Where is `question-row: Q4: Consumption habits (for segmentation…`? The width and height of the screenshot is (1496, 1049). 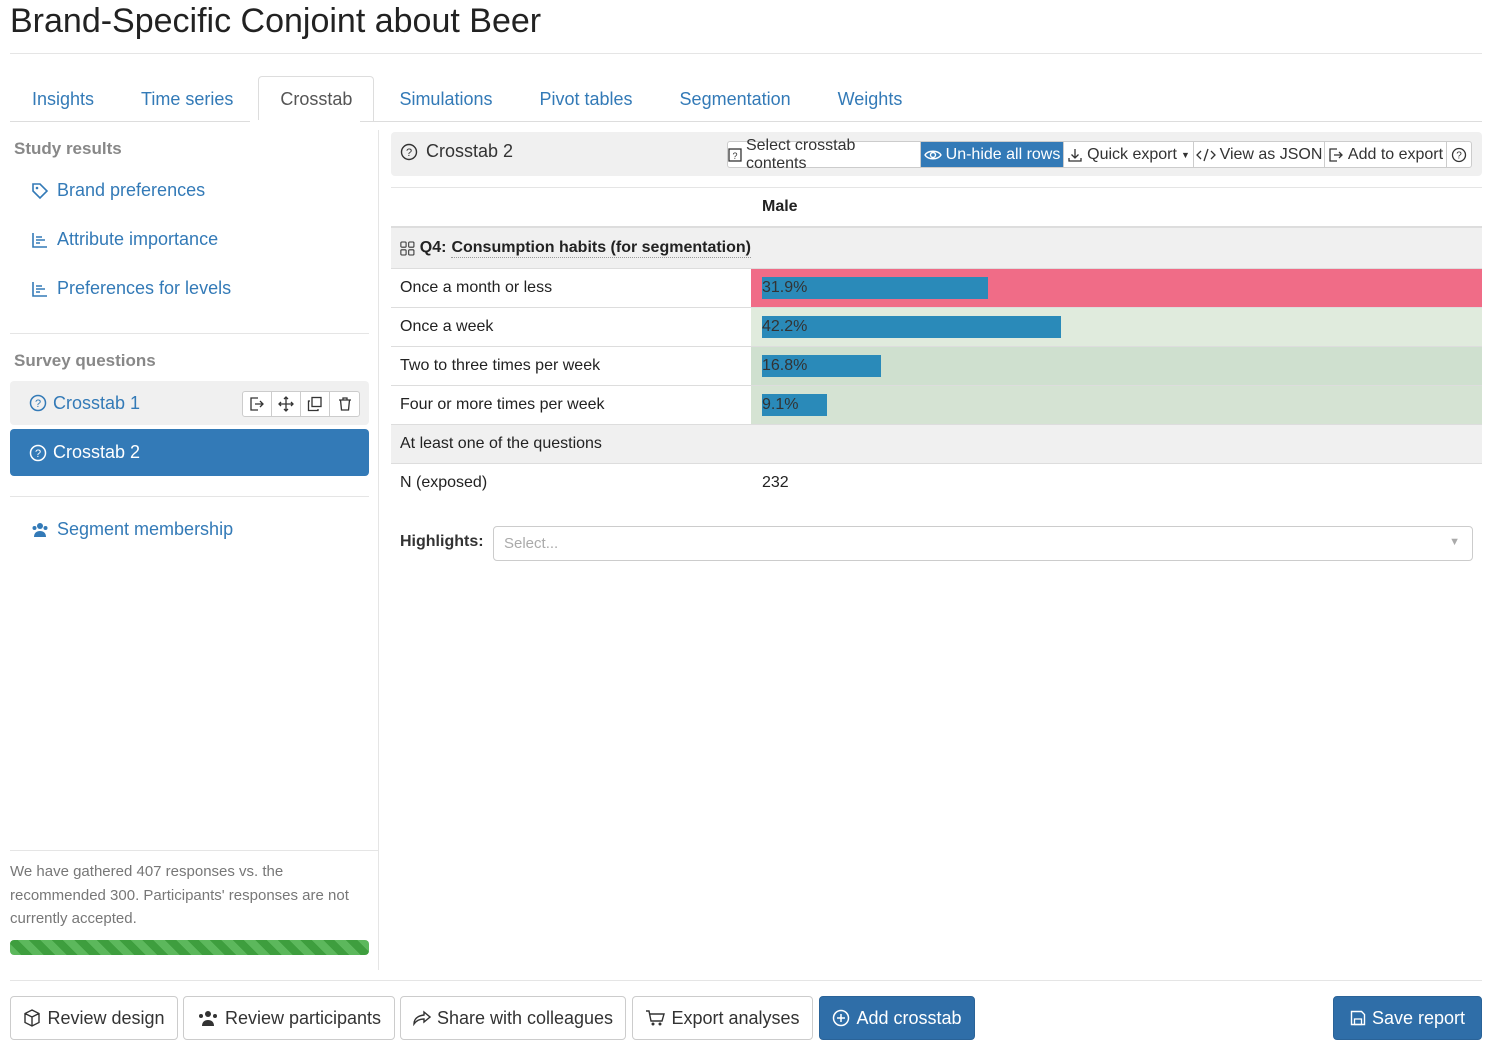
question-row: Q4: Consumption habits (for segmentation… is located at coordinates (936, 247).